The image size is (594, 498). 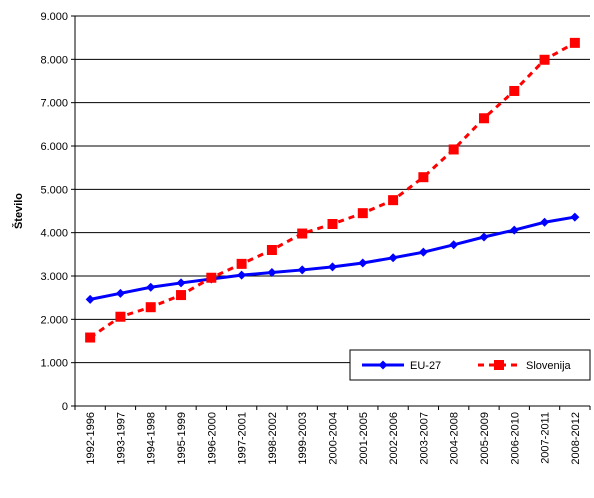 What do you see at coordinates (91, 438) in the screenshot?
I see `x-tick-label: 1992-1996` at bounding box center [91, 438].